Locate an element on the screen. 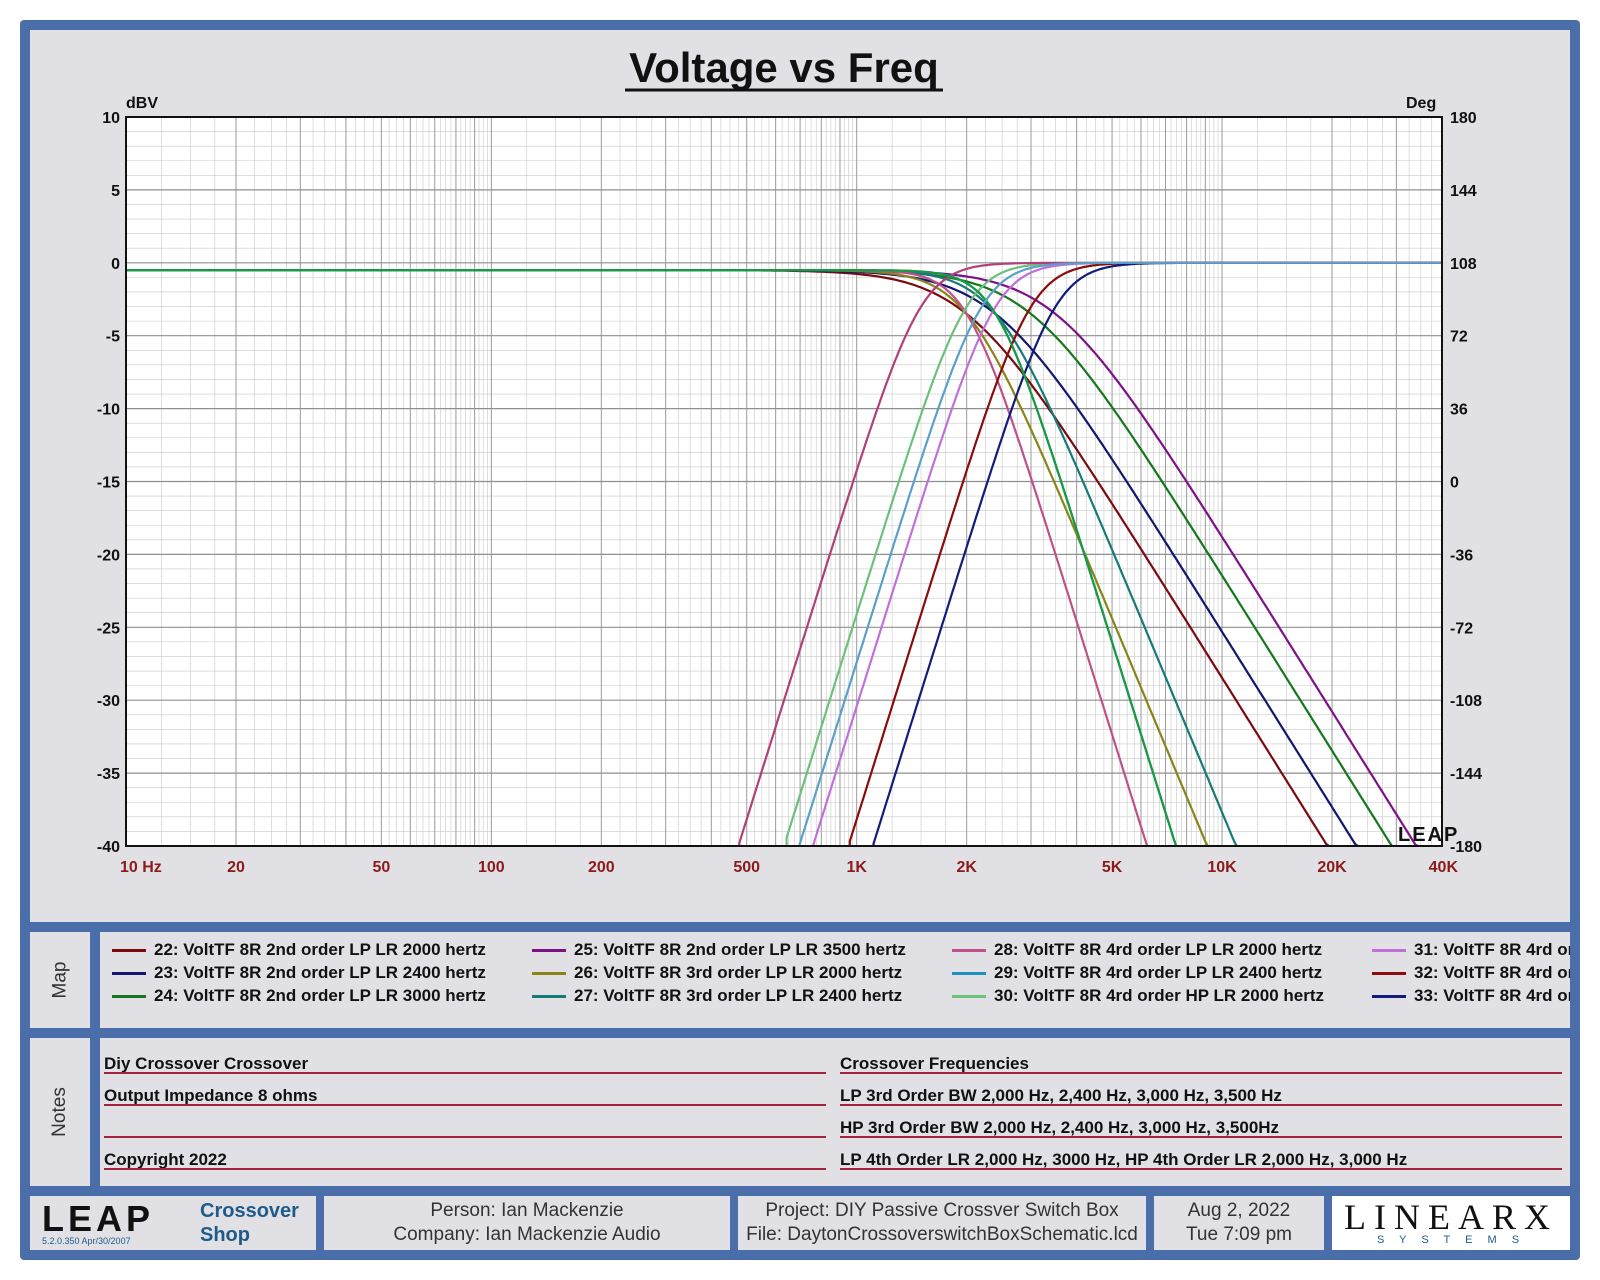 The width and height of the screenshot is (1600, 1280). map-legend-item: 25: VoltTF 8R 2nd order LP LR 3500 hertz is located at coordinates (719, 950).